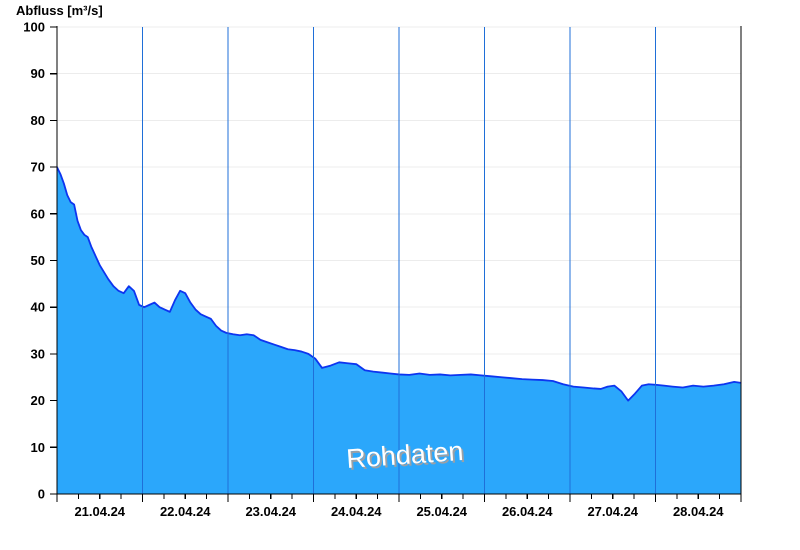  I want to click on y-tick-label: 80, so click(38, 120).